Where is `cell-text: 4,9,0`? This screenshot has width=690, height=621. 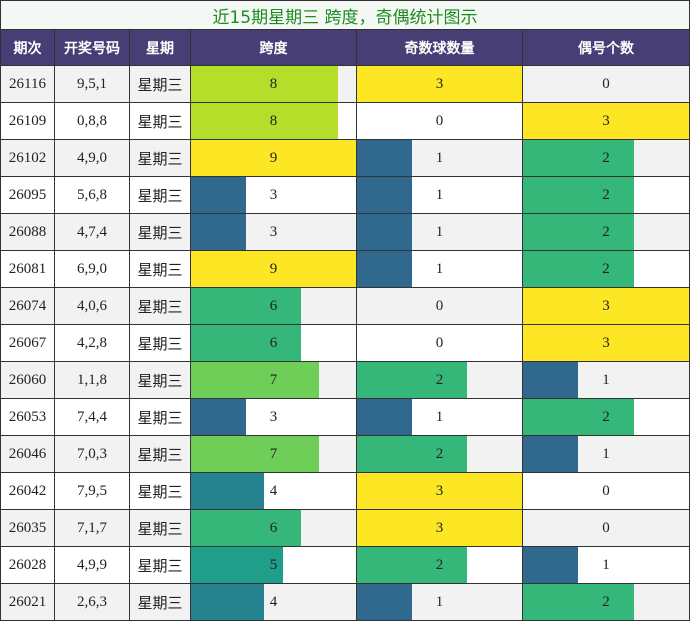
cell-text: 4,9,0 is located at coordinates (92, 157).